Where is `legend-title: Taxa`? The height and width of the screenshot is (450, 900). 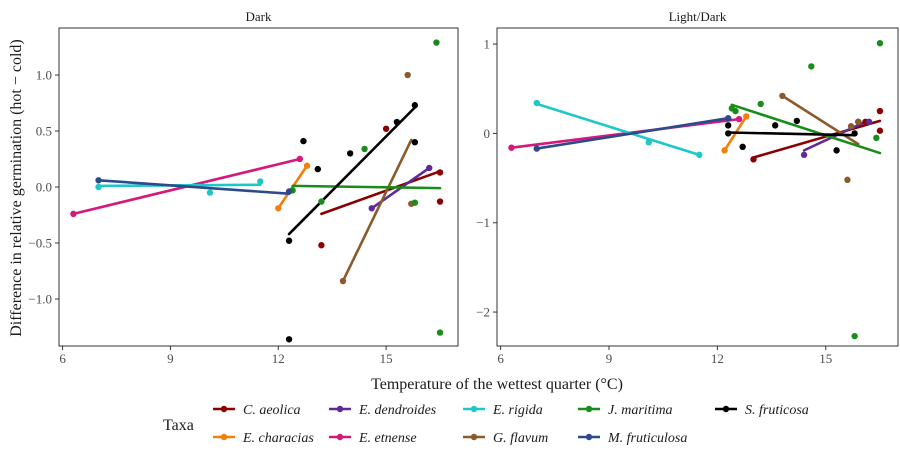 legend-title: Taxa is located at coordinates (178, 425).